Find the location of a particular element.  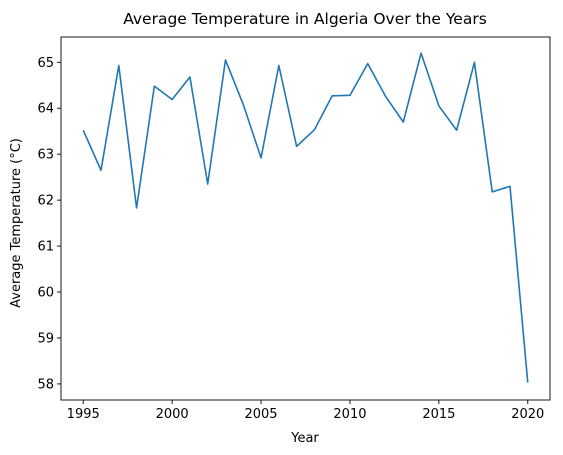

x-tick-label-2020: 2020 is located at coordinates (527, 414).